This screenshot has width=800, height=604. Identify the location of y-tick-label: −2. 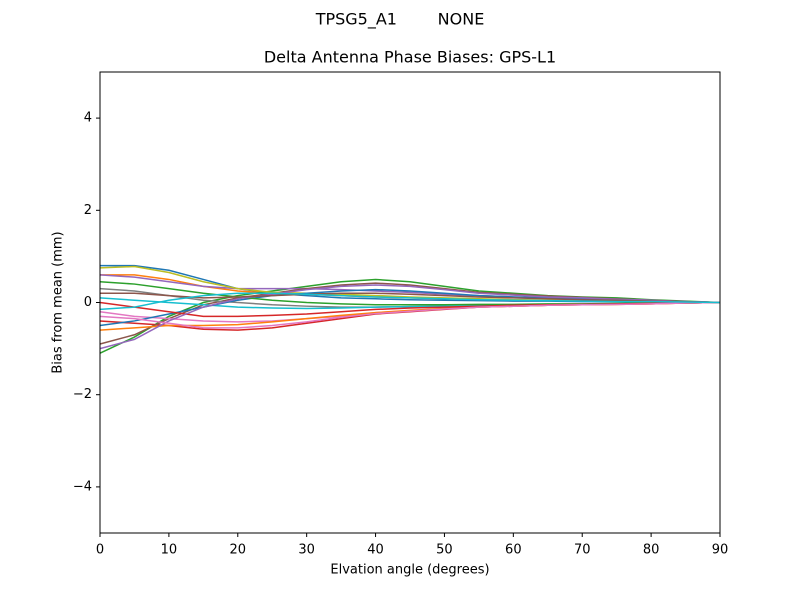
(82, 394).